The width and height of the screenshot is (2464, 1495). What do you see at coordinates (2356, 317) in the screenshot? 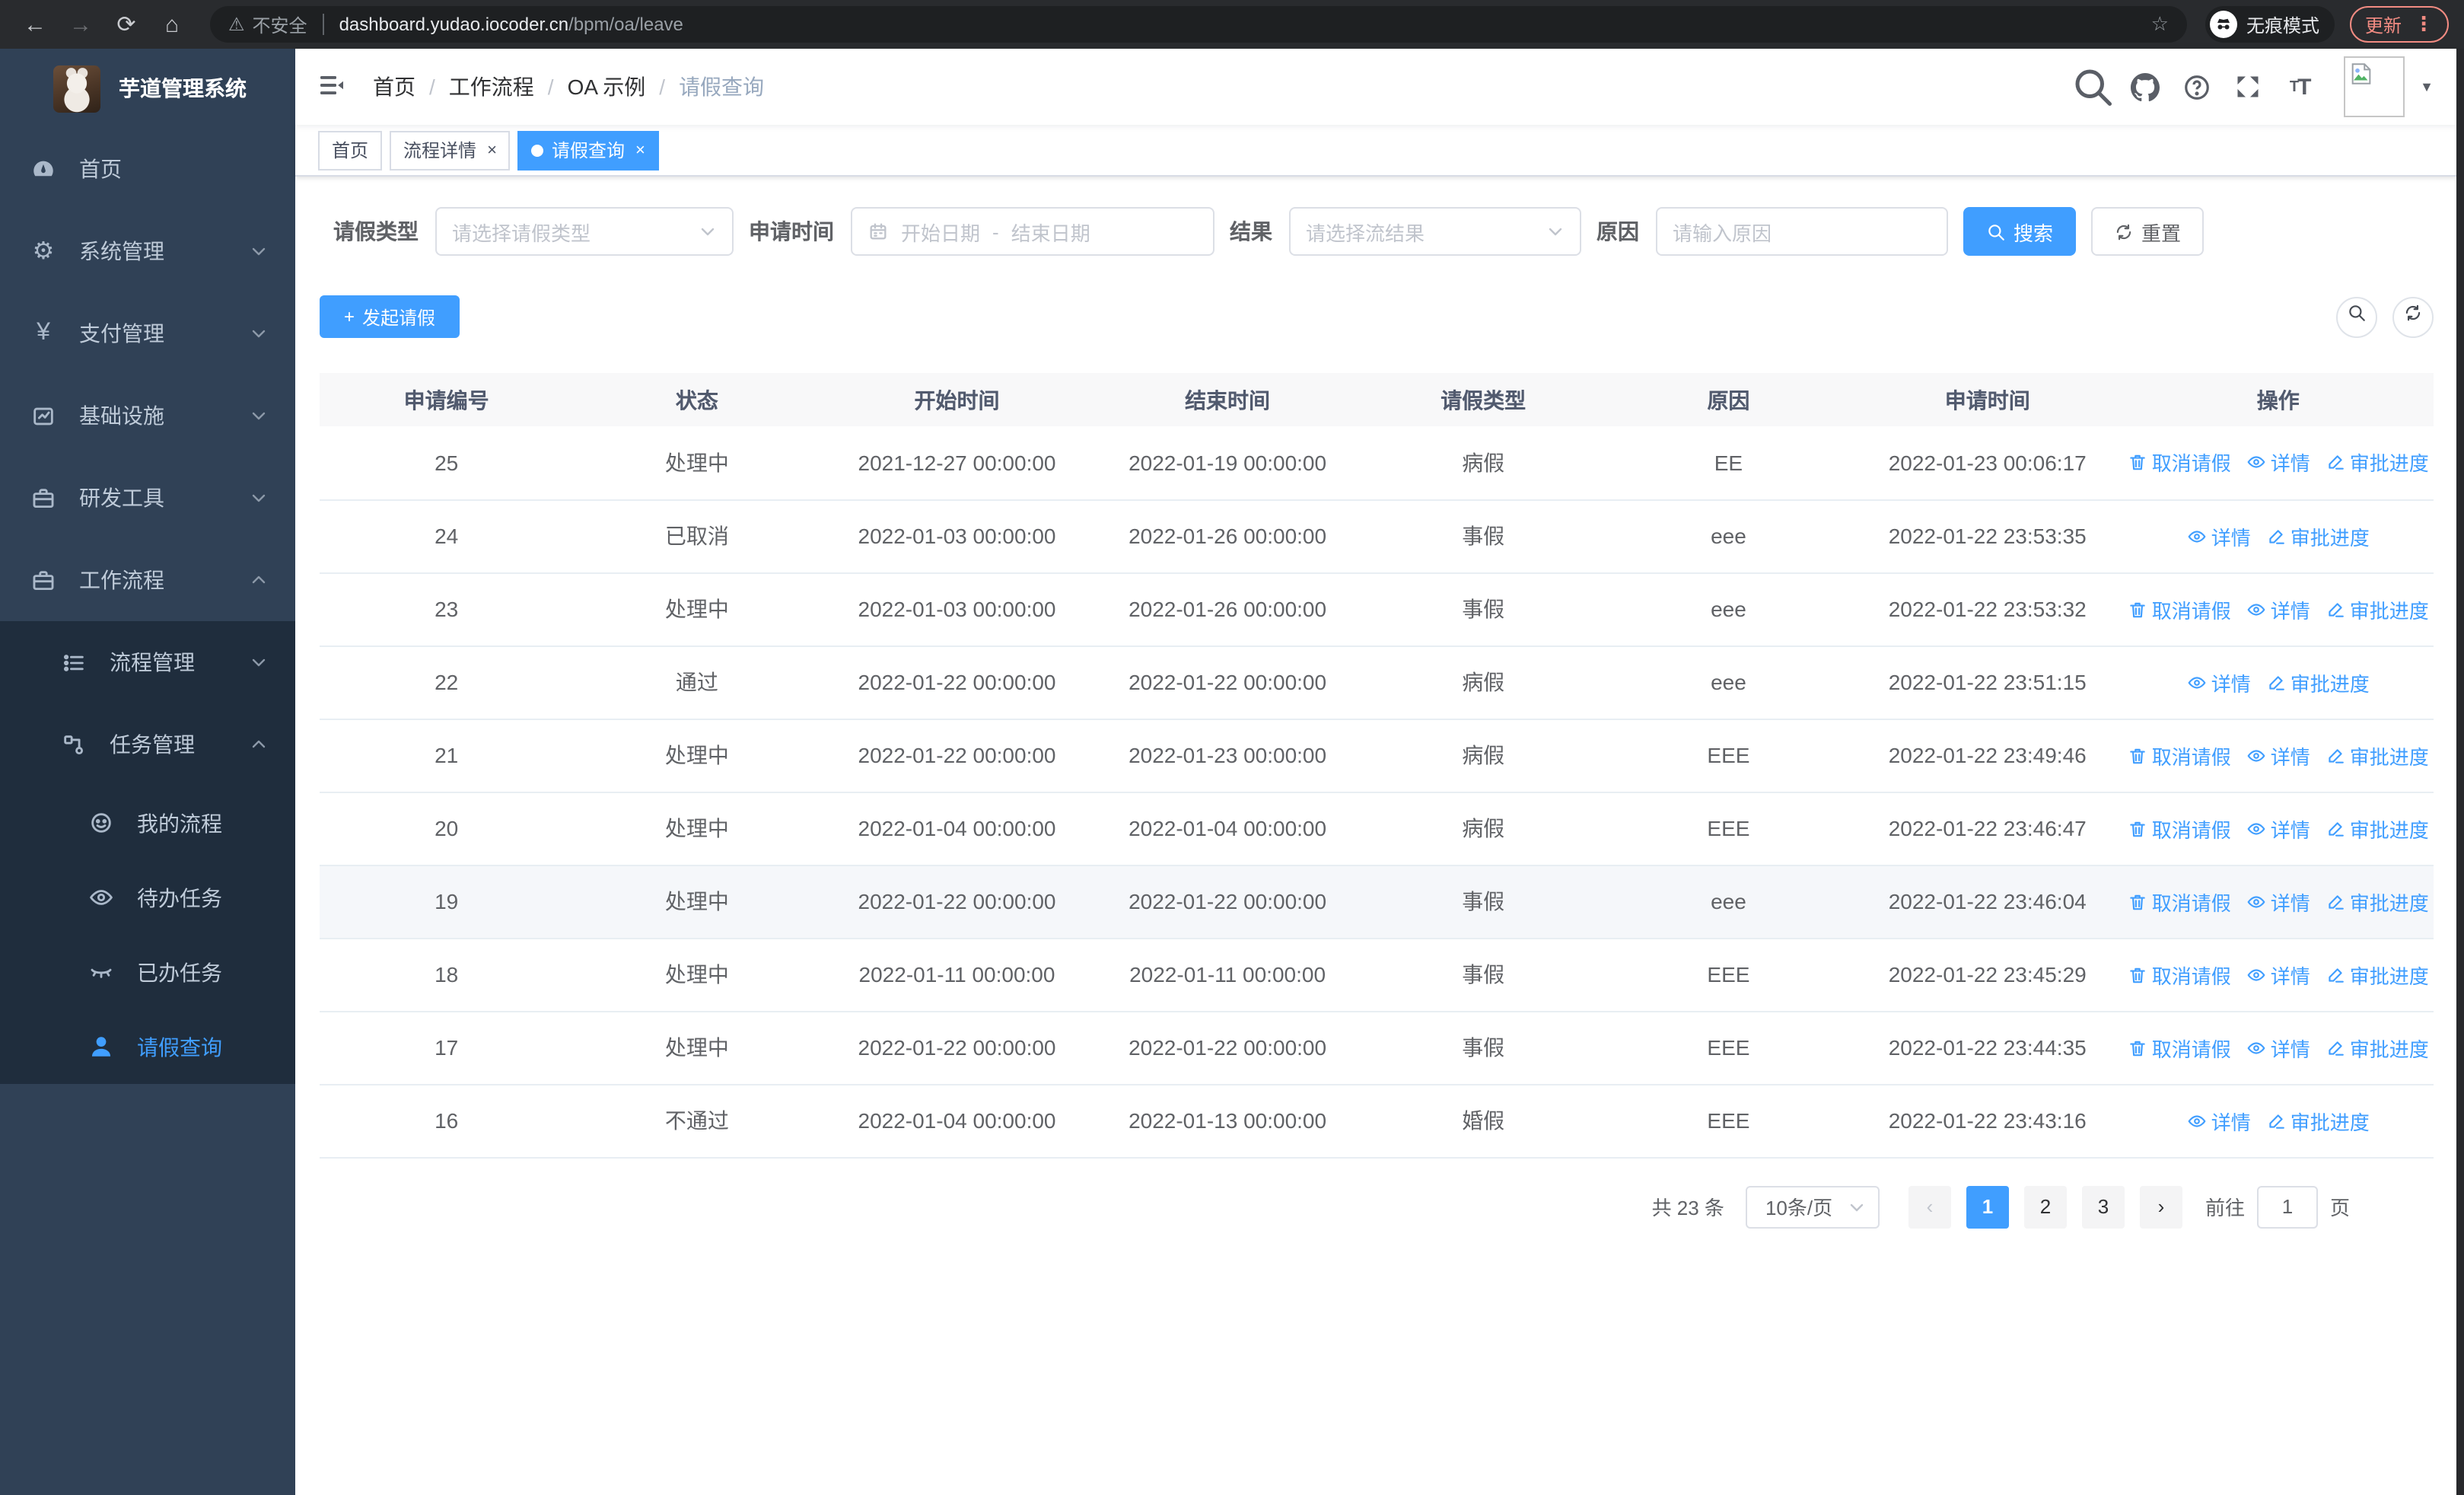
I see `toggle-search-button` at bounding box center [2356, 317].